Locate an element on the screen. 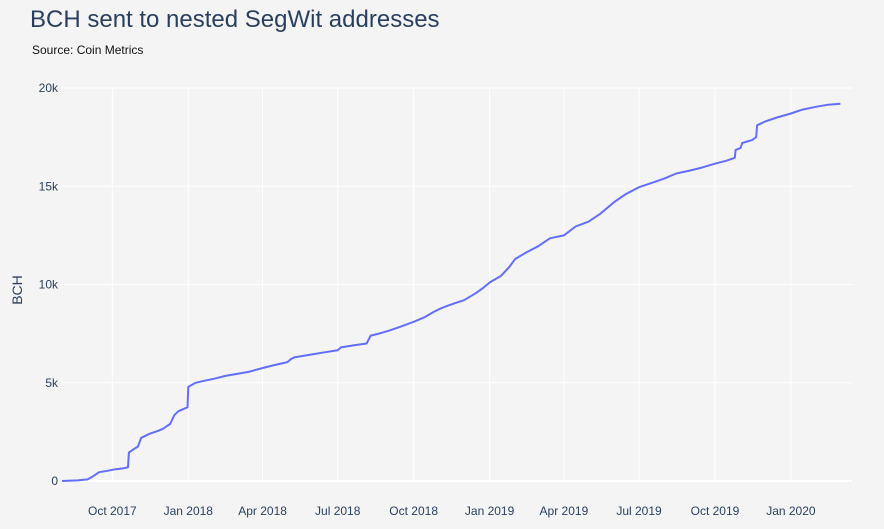 The height and width of the screenshot is (529, 884). x-tick-label: Oct 2017 is located at coordinates (112, 511).